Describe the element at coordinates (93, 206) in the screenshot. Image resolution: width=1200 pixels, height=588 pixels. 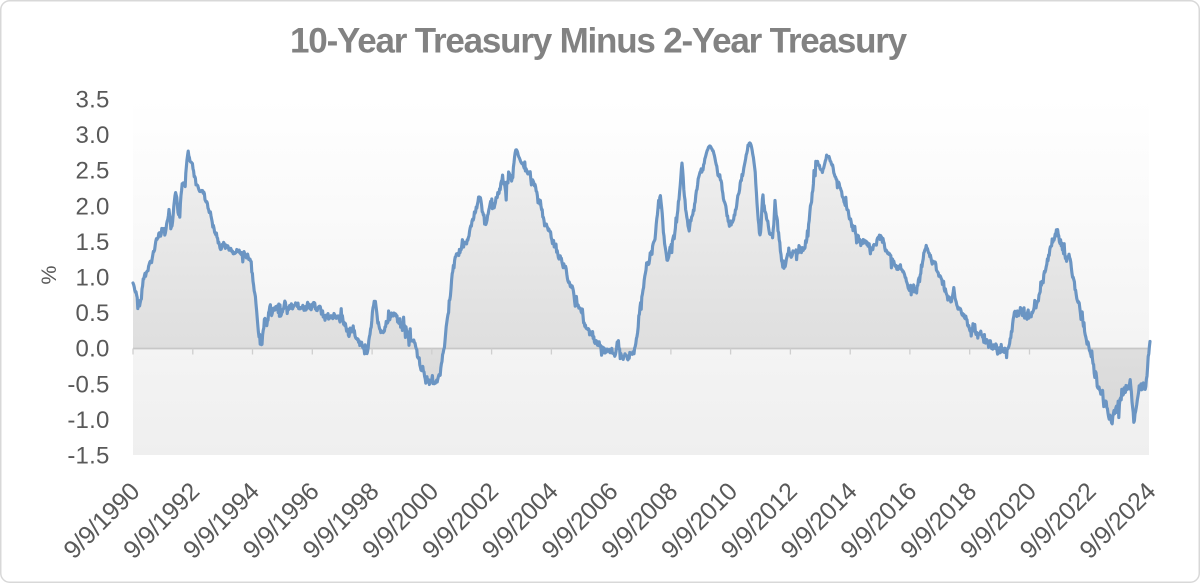
I see `svg-text: 2.0` at that location.